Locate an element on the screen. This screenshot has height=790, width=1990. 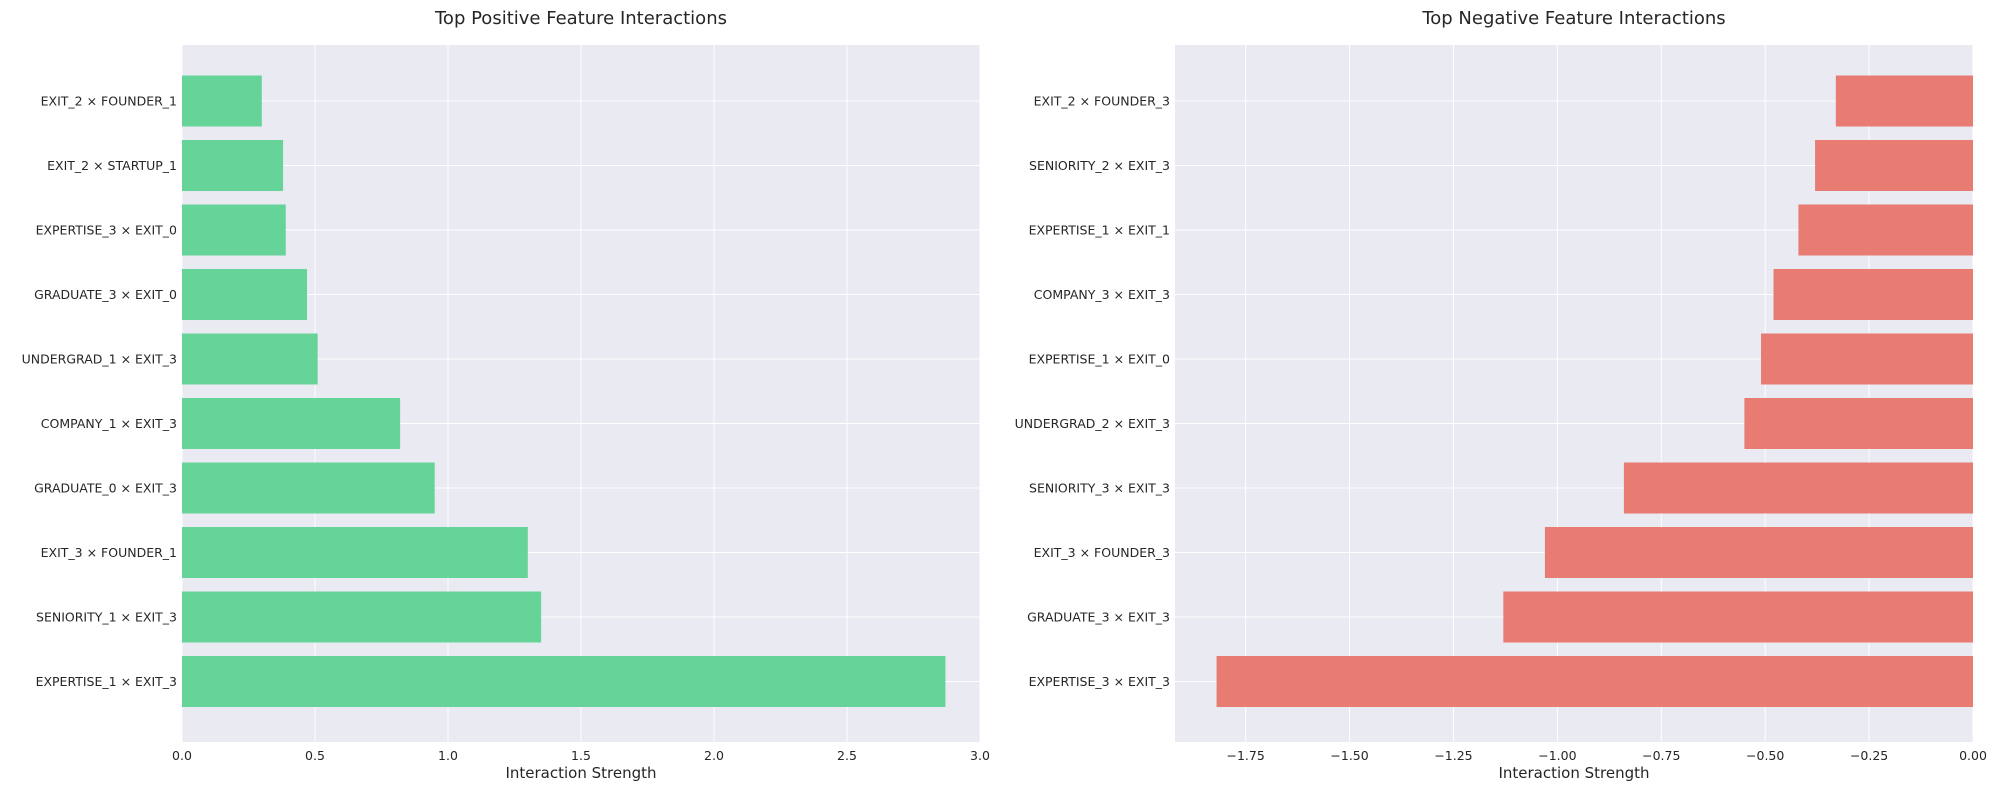
category-label: EXIT_2 × STARTUP_1 is located at coordinates (112, 165).